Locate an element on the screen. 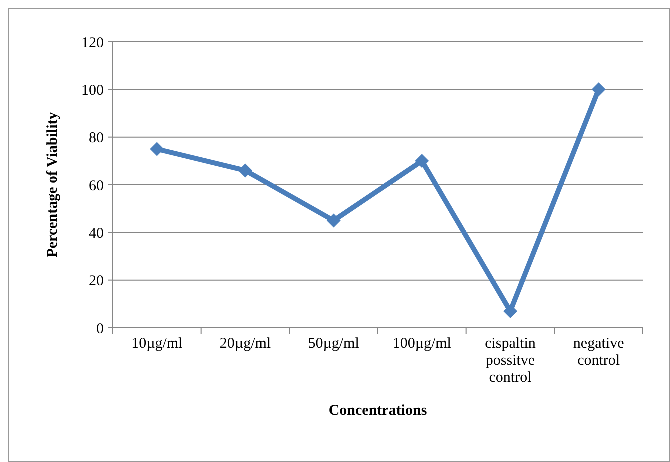 Image resolution: width=670 pixels, height=462 pixels. x-tick-label: cispaltin possitve control is located at coordinates (510, 361).